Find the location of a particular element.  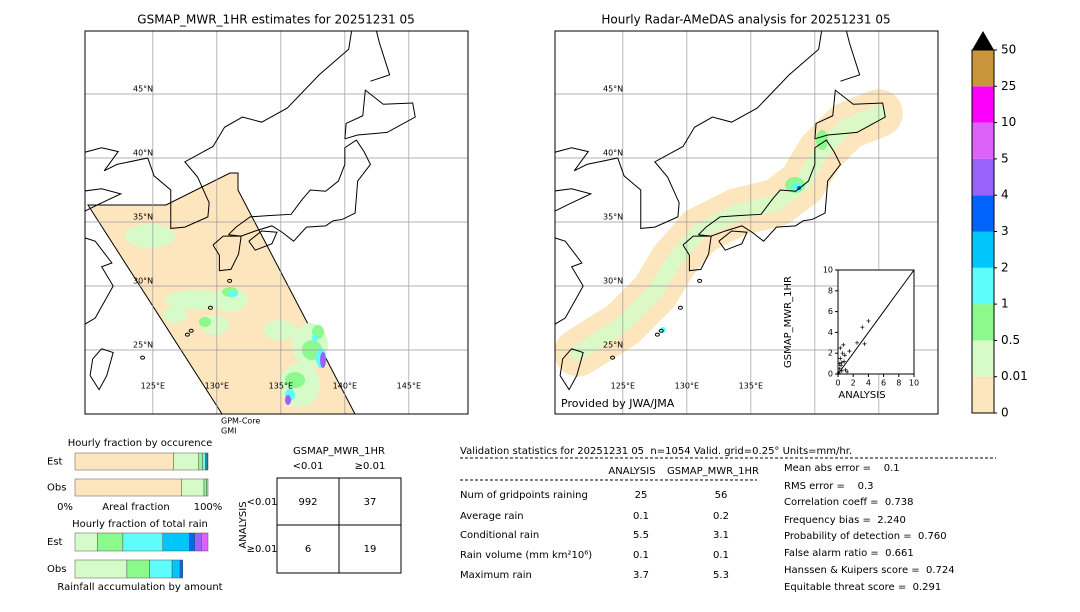

y-tick-label: 6 is located at coordinates (830, 311).